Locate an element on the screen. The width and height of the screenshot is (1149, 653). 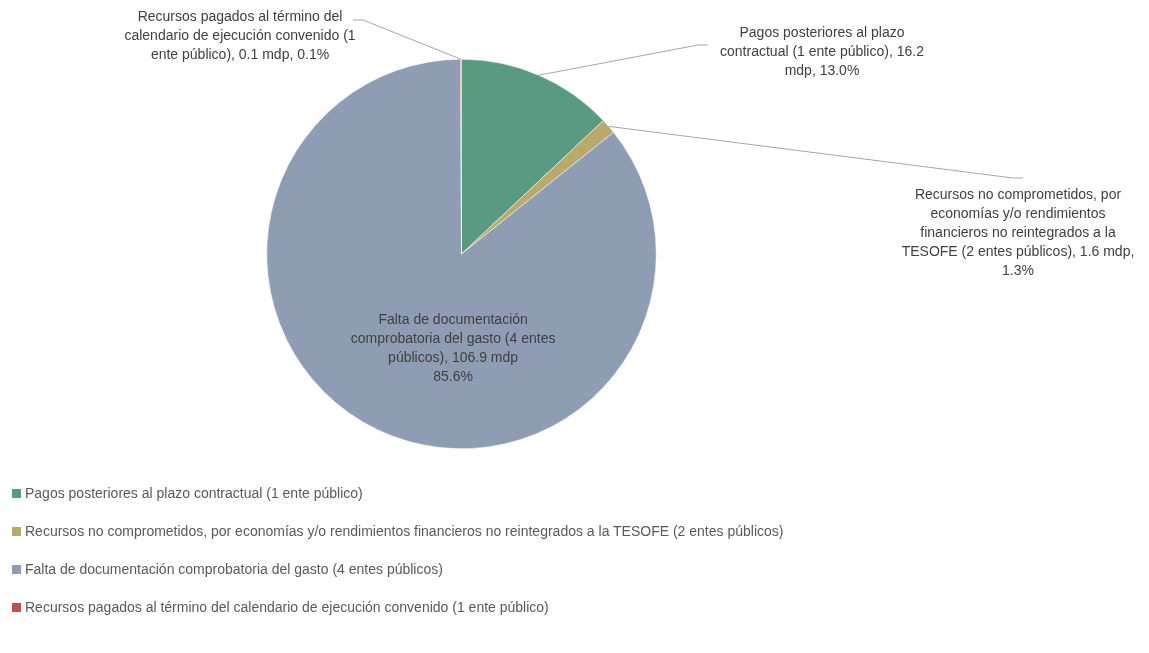
data-label: Pagos posteriores al plazo contractual (1 ente público), 16.2 mdp, 13.0% is located at coordinates (822, 50).